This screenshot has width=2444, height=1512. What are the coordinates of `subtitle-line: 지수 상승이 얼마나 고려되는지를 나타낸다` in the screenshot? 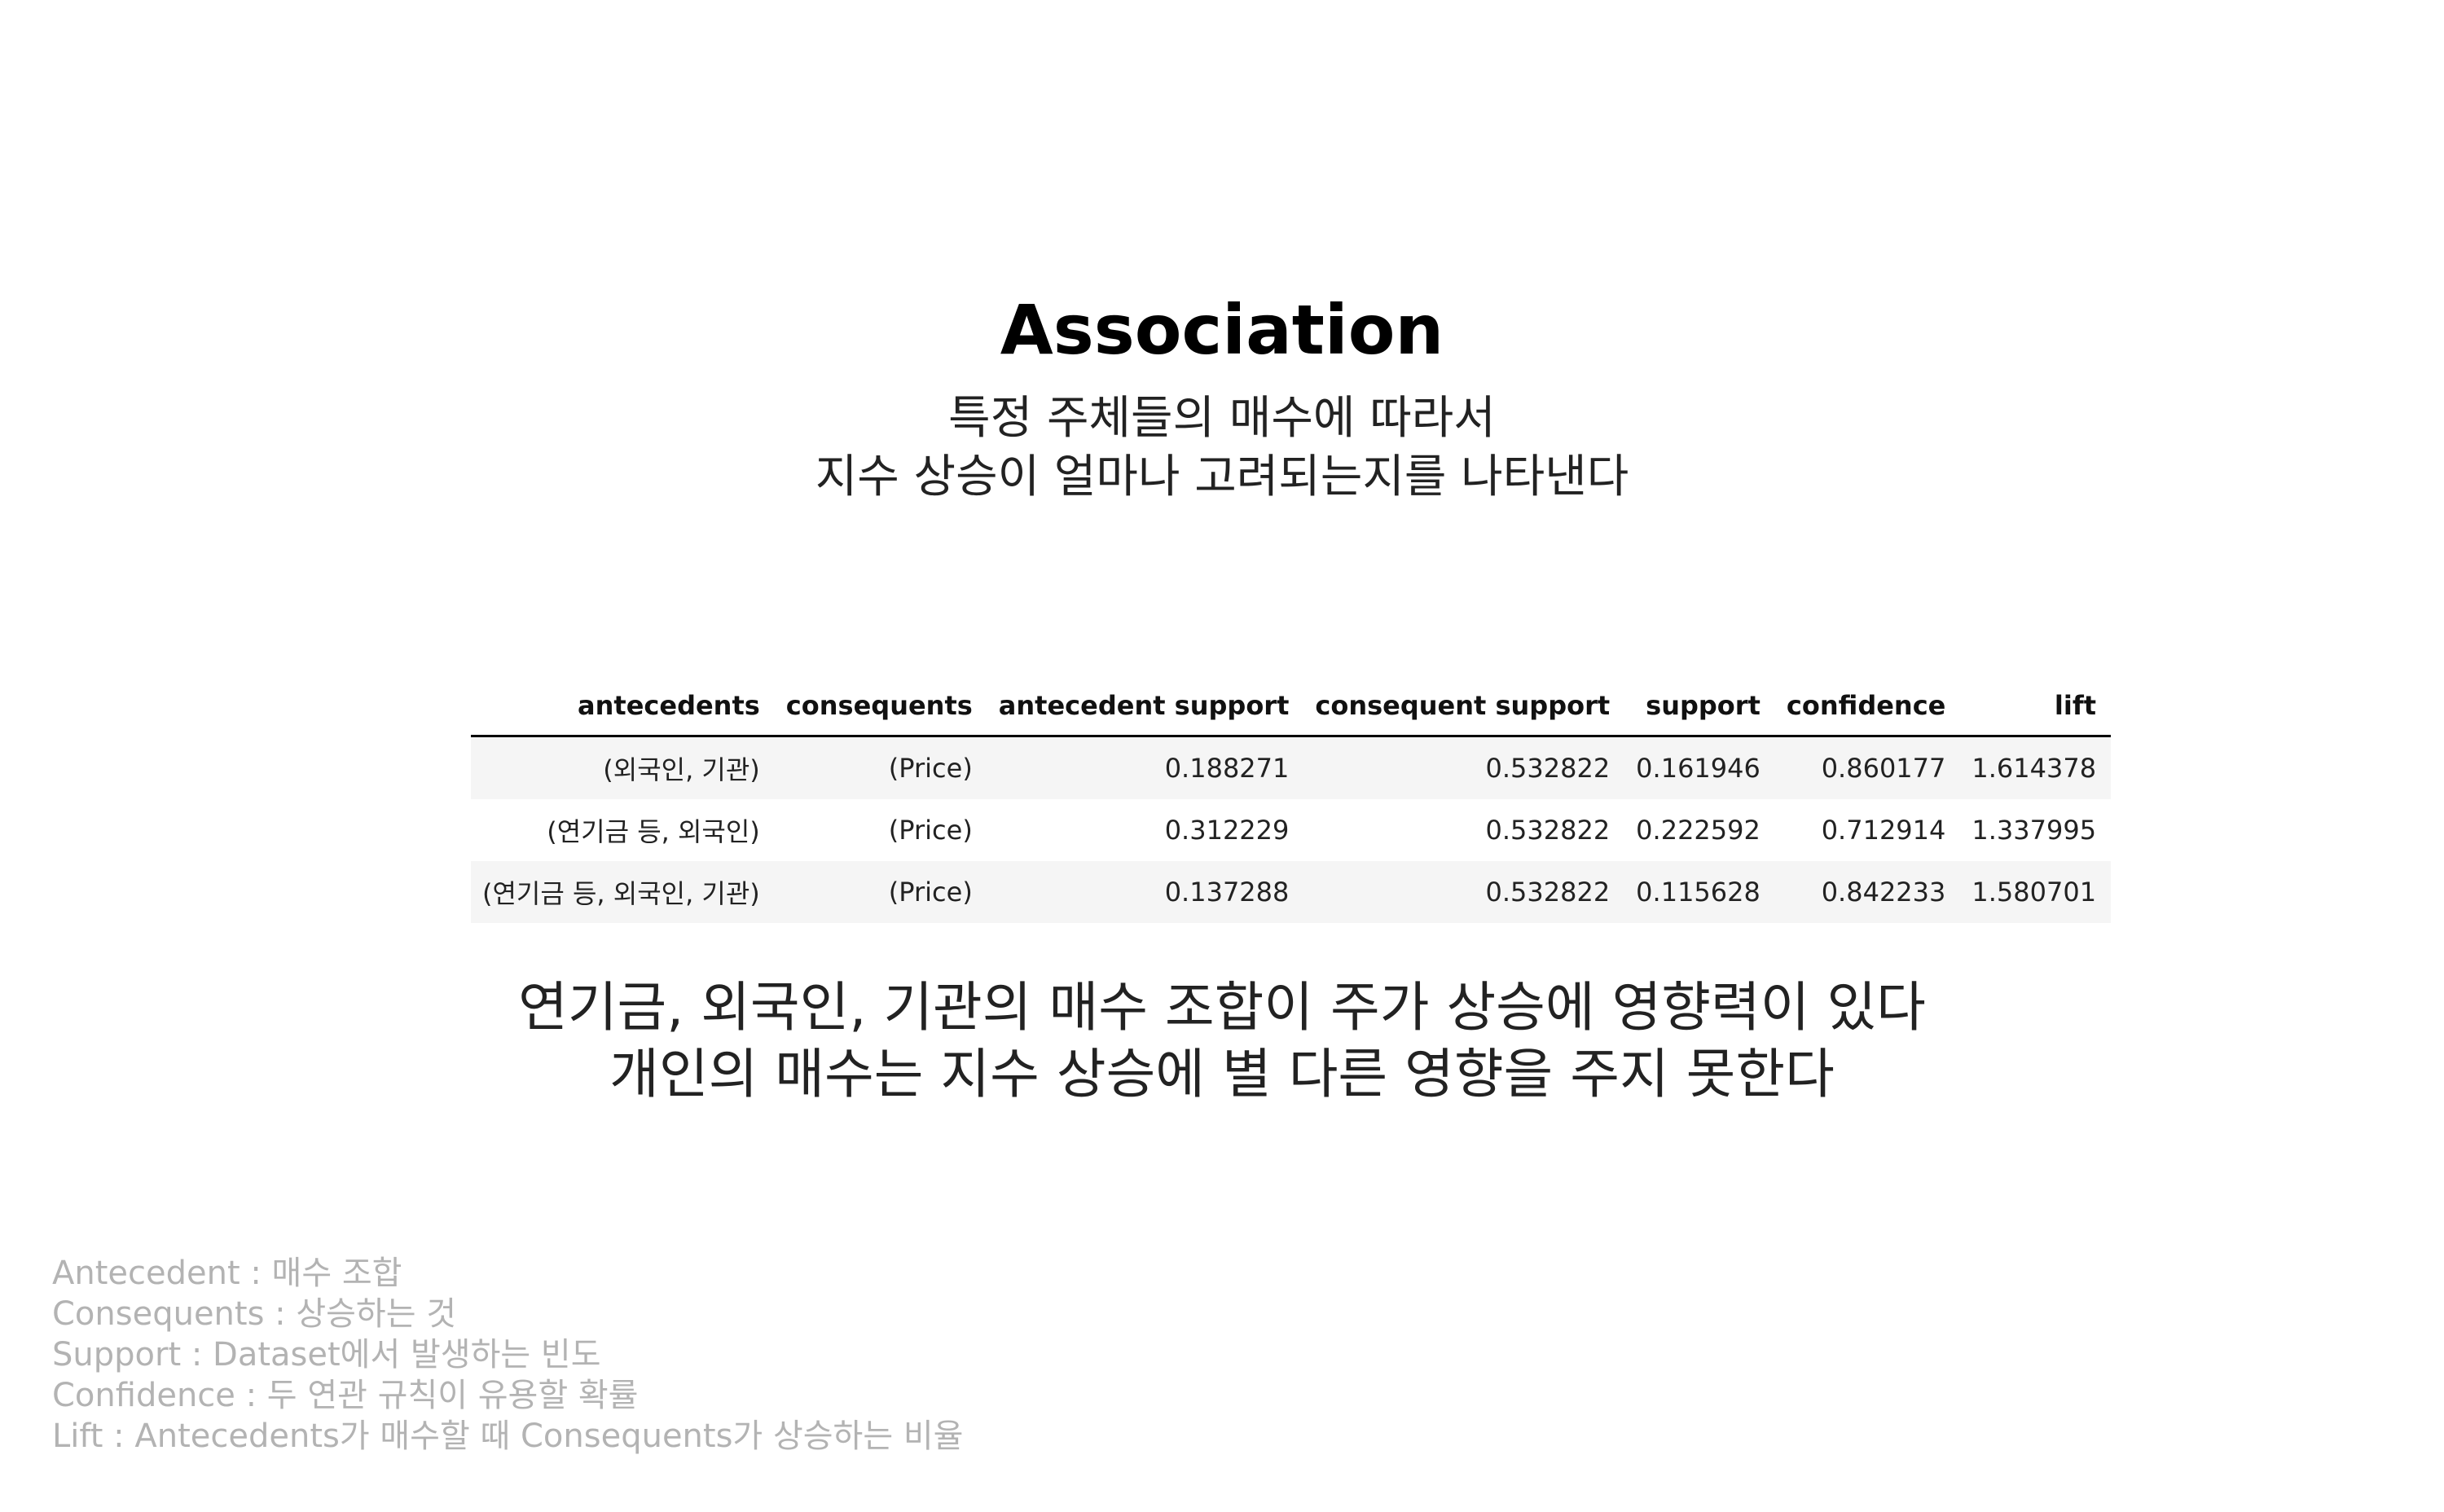 It's located at (1222, 477).